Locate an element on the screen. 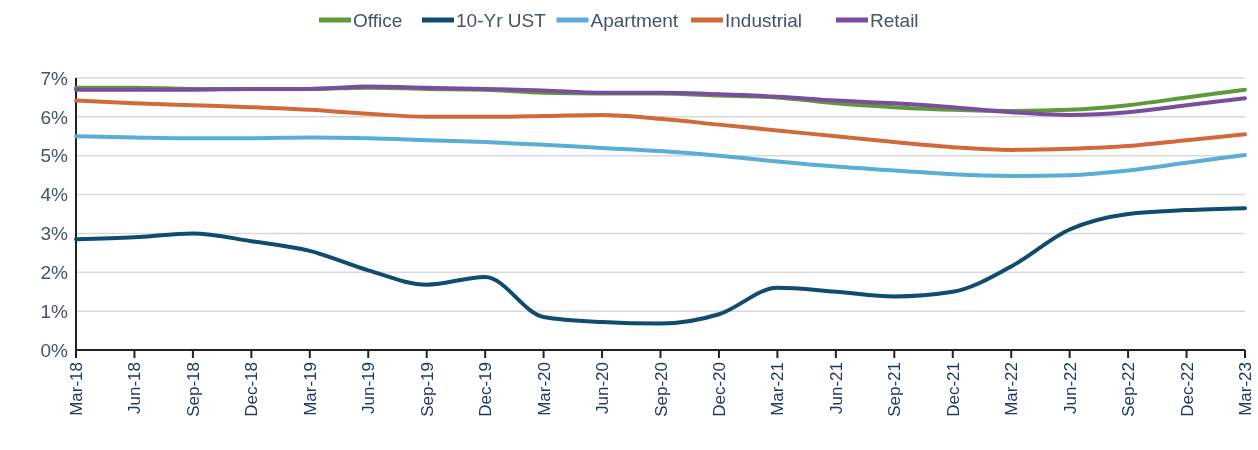 The height and width of the screenshot is (450, 1258). x-tick-label: Dec-22 is located at coordinates (1187, 389).